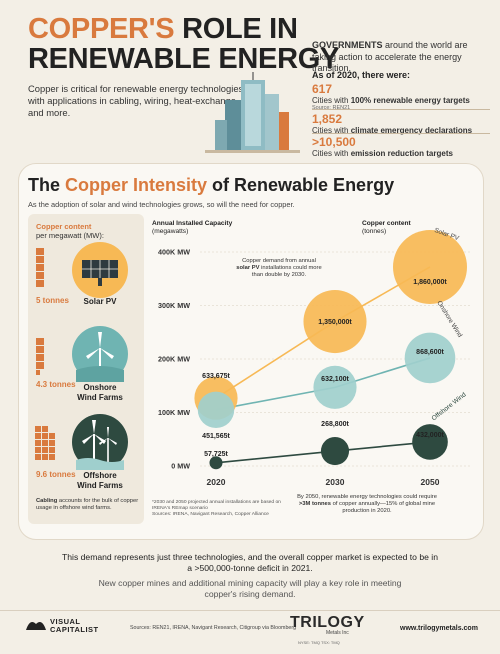  Describe the element at coordinates (36, 626) in the screenshot. I see `visual-capitalist-logo-icon` at that location.